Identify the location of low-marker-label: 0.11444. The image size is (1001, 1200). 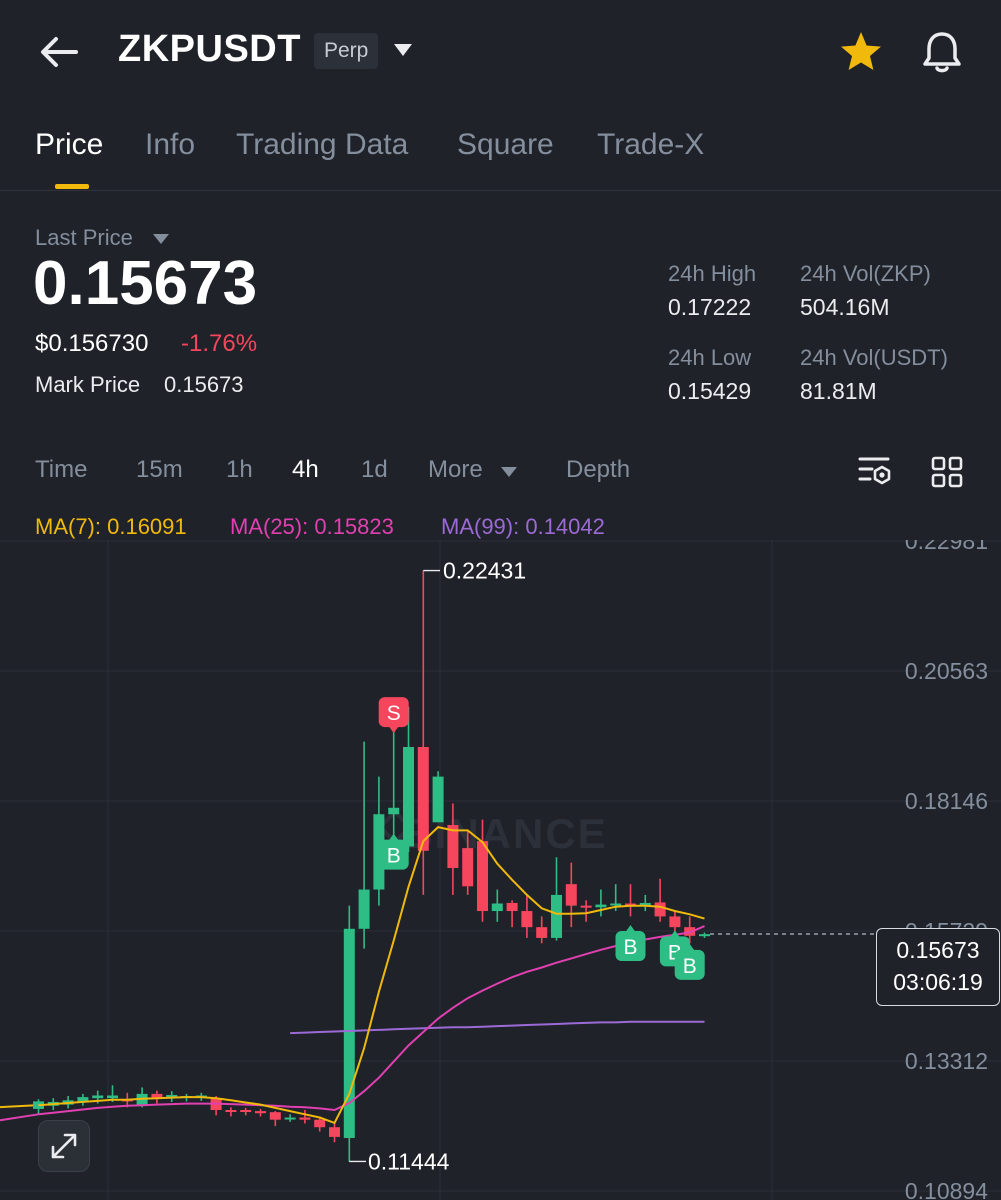
(409, 1161).